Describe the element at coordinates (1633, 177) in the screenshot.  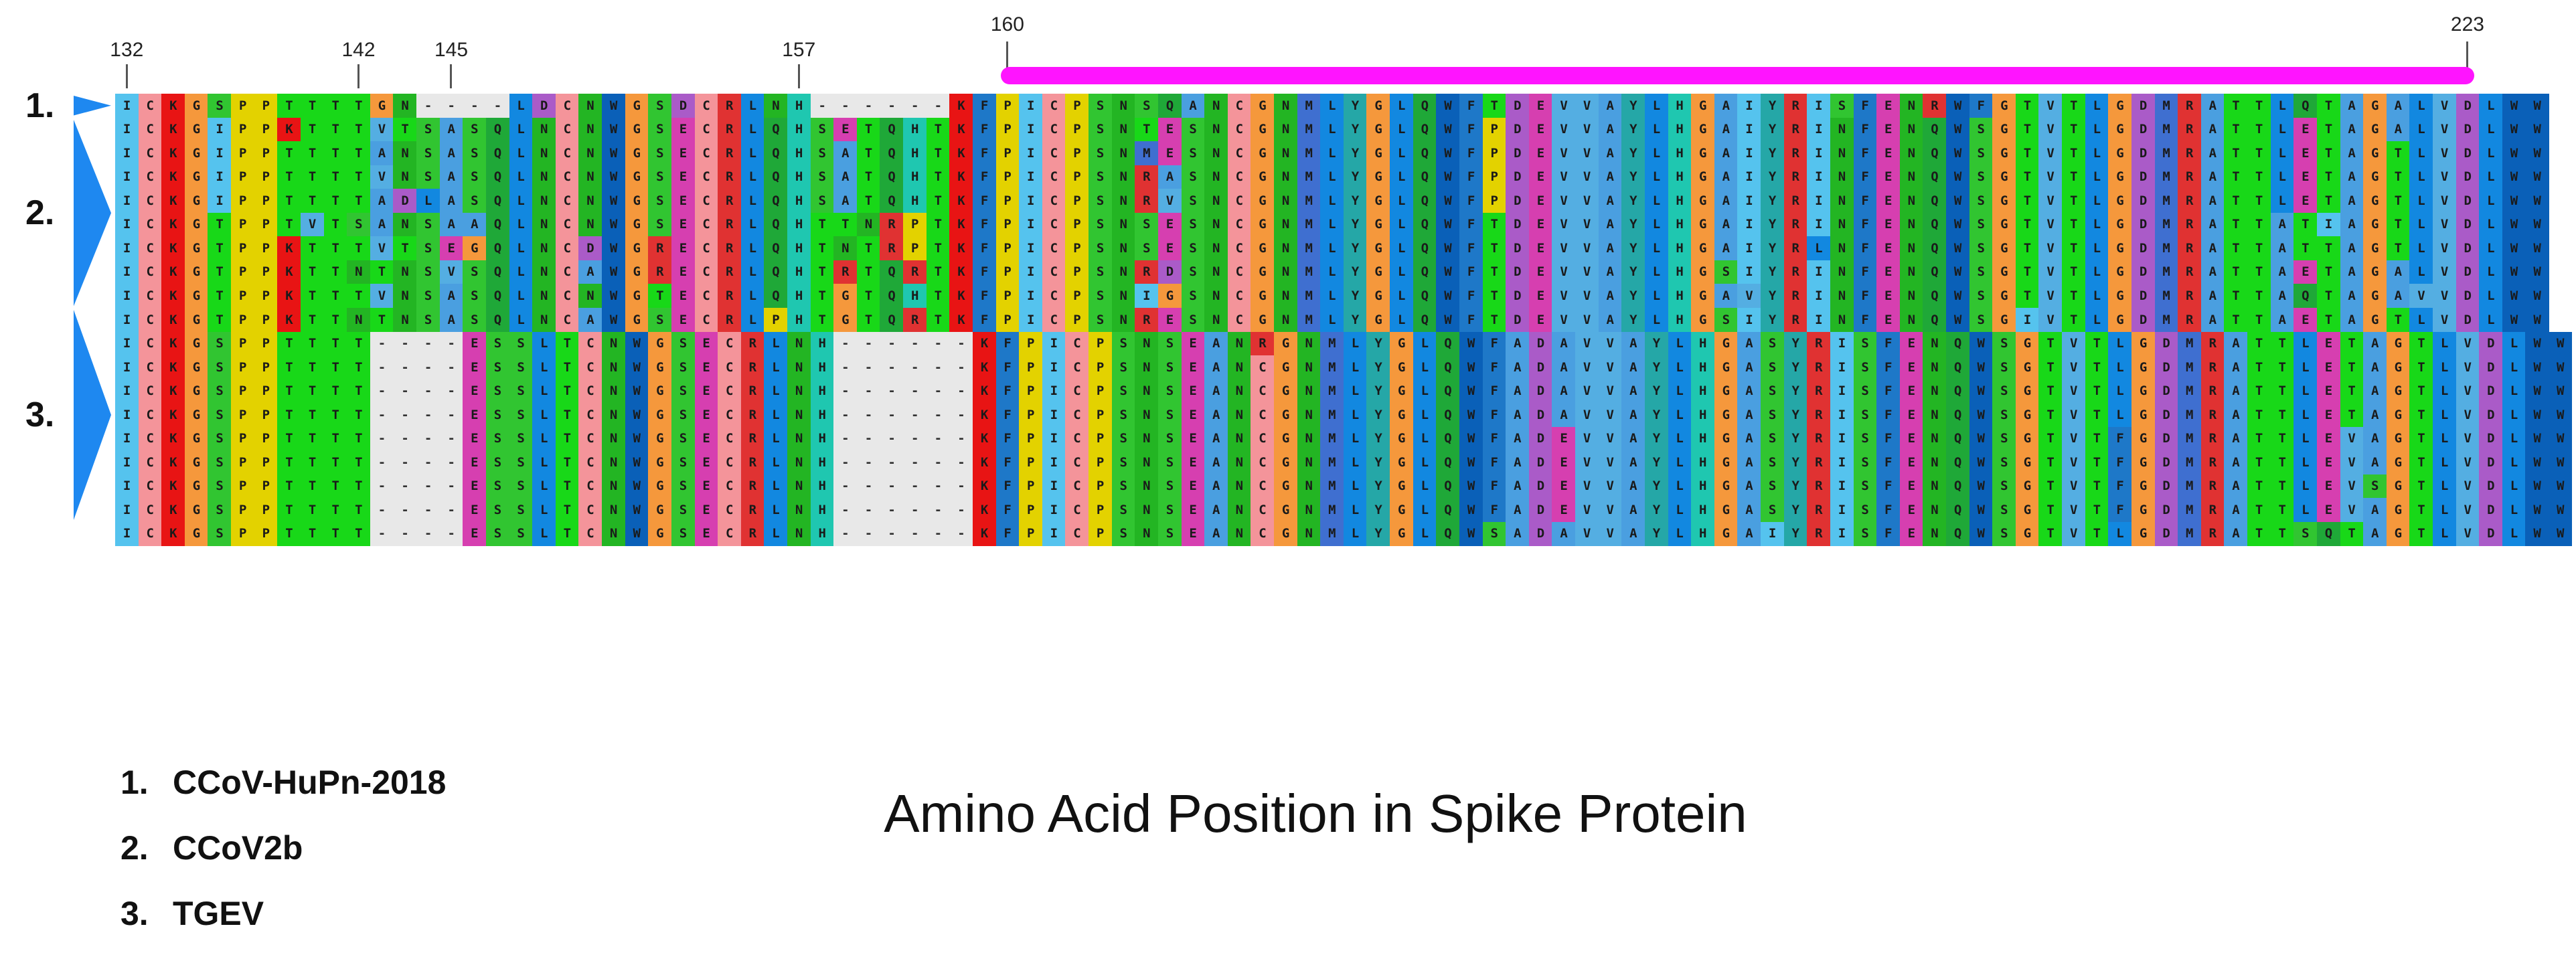
I see `residue-cell: Y` at that location.